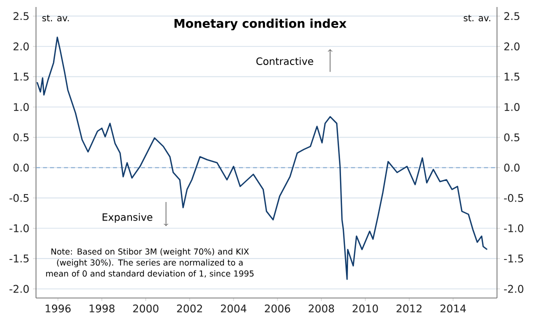 The width and height of the screenshot is (541, 323). What do you see at coordinates (477, 18) in the screenshot?
I see `y2-axis-title: st. av.` at bounding box center [477, 18].